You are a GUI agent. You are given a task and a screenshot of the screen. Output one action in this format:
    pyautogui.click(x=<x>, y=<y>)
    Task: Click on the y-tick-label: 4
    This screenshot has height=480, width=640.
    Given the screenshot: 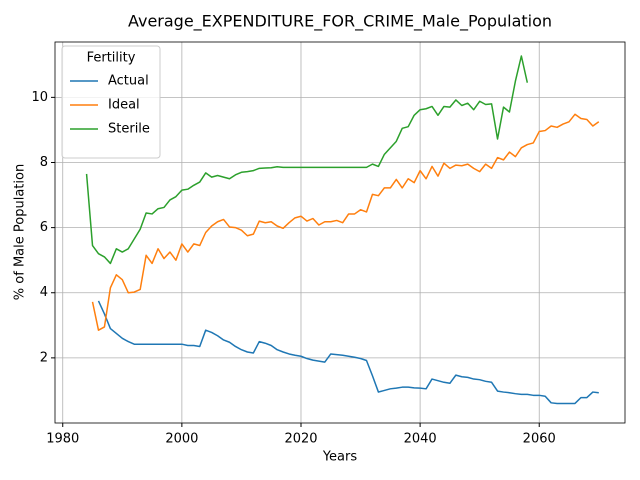 What is the action you would take?
    pyautogui.click(x=44, y=292)
    